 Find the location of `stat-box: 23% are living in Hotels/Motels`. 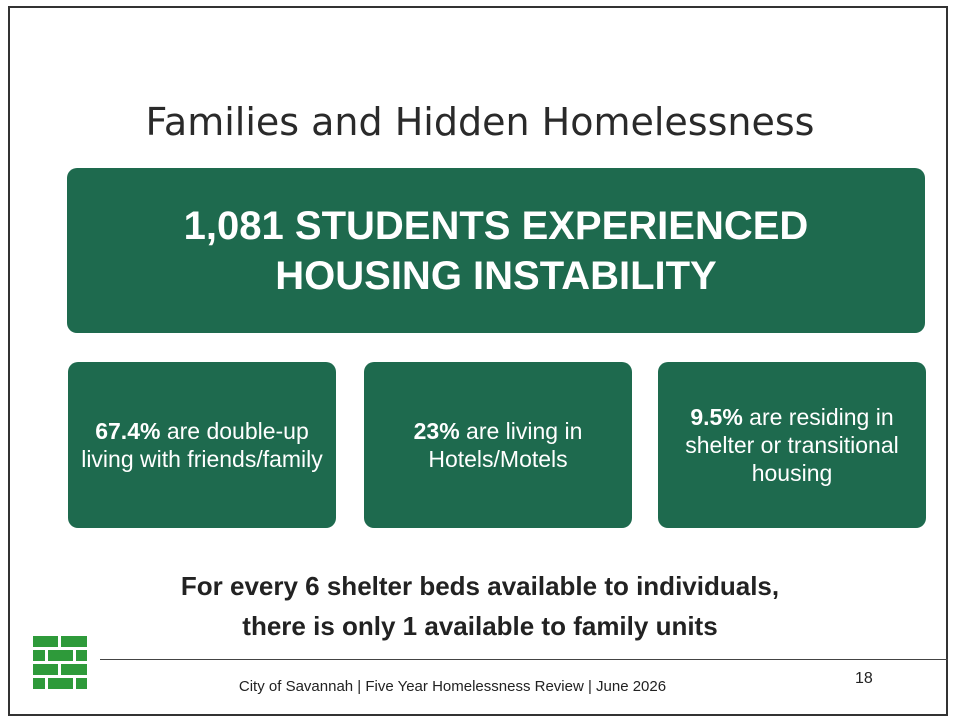

stat-box: 23% are living in Hotels/Motels is located at coordinates (498, 445).